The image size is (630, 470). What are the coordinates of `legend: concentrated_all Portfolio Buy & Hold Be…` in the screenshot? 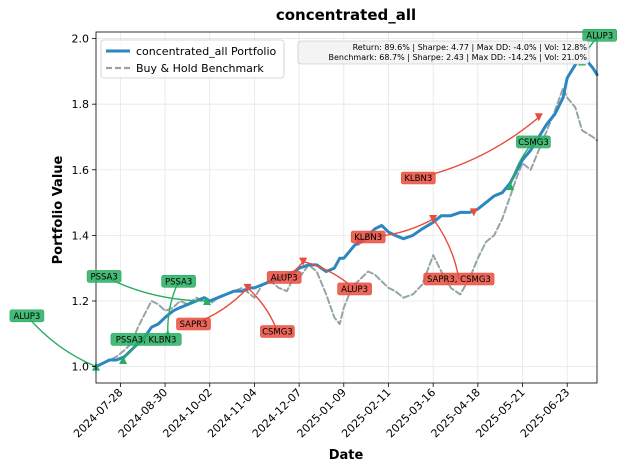 It's located at (192, 59).